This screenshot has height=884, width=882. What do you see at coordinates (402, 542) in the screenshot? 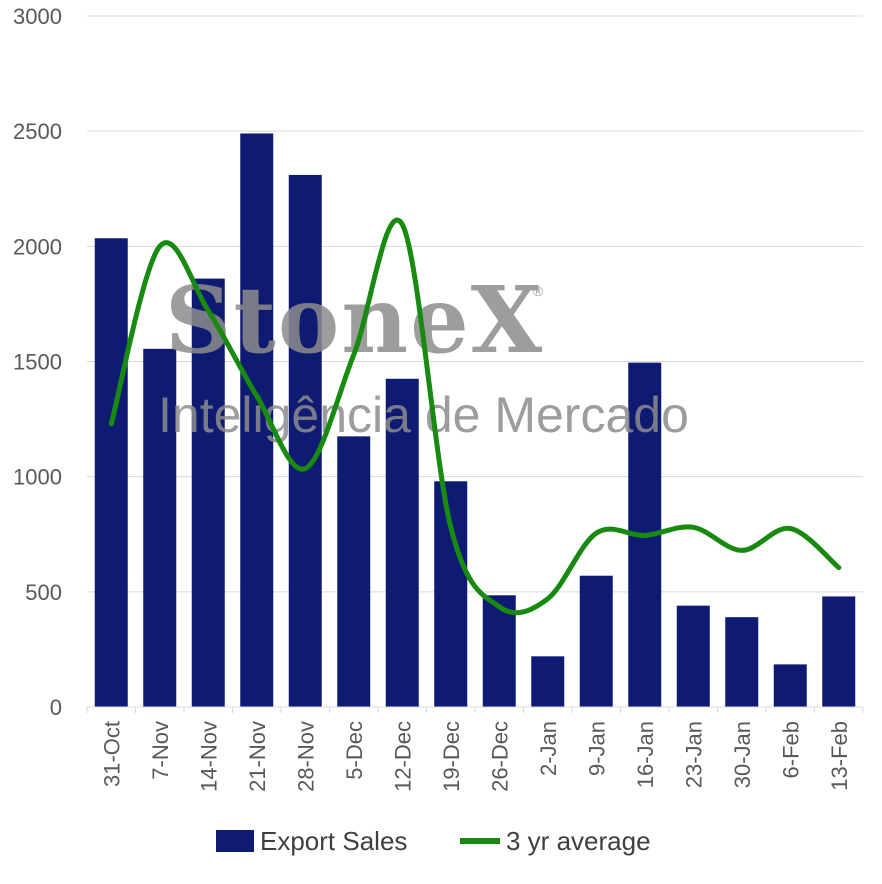
I see `bar-12-Dec` at bounding box center [402, 542].